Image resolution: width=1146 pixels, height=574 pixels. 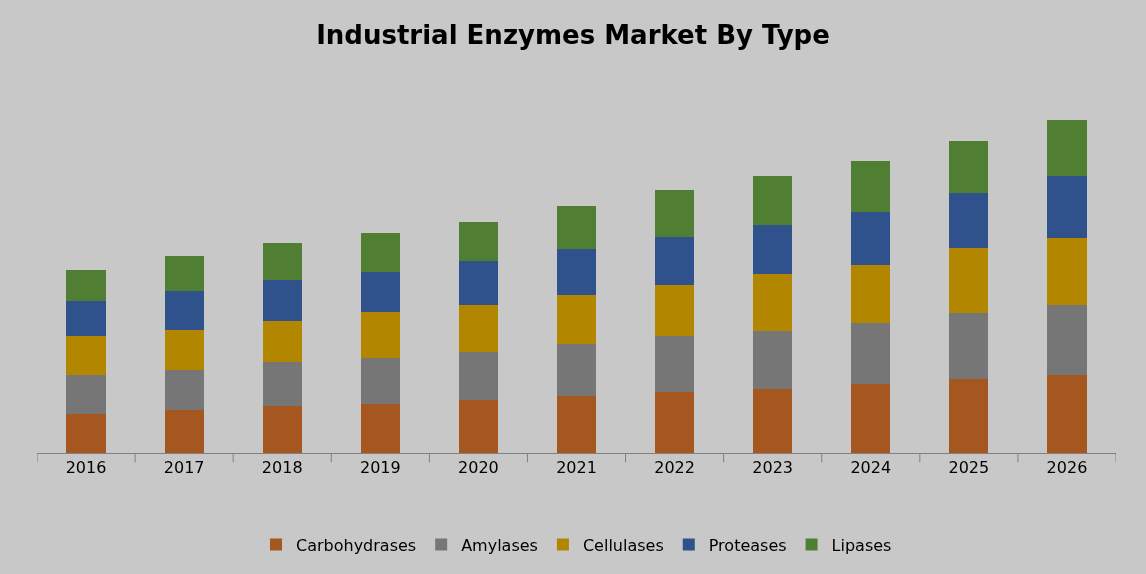 What do you see at coordinates (1067, 468) in the screenshot?
I see `x-tick-label: 2026` at bounding box center [1067, 468].